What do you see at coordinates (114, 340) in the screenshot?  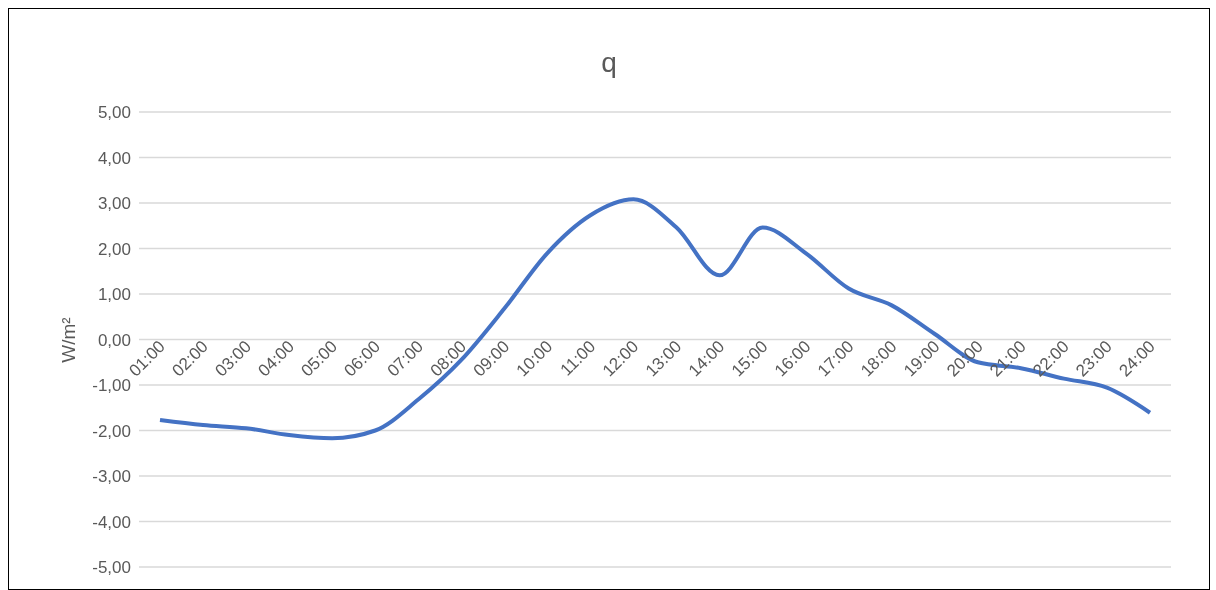 I see `y-tick-label: 0,00` at bounding box center [114, 340].